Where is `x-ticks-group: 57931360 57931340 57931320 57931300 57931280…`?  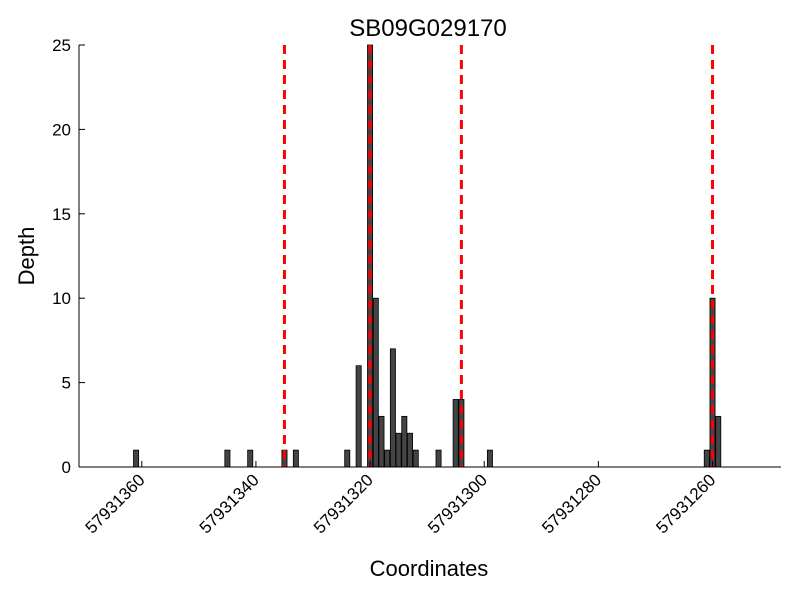
x-ticks-group: 57931360 57931340 57931320 57931300 57931280… is located at coordinates (400, 499).